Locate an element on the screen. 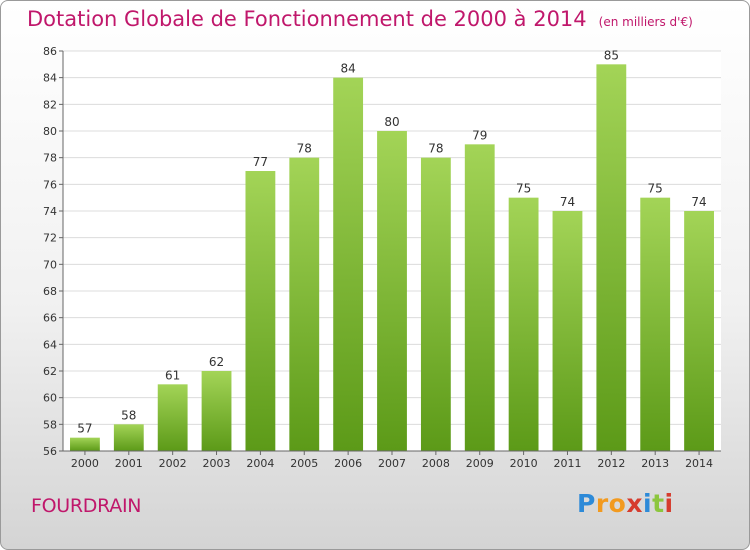 This screenshot has width=750, height=550. x-tick-label: 2001 is located at coordinates (129, 463).